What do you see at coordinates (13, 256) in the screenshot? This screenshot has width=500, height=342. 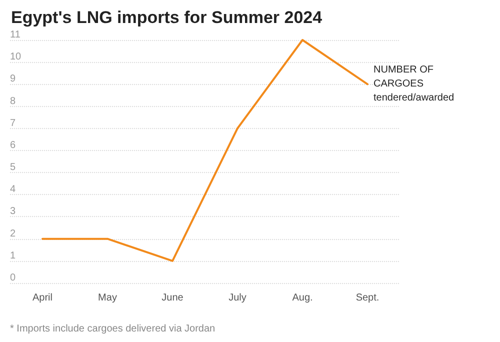 I see `y-tick-label: 1` at bounding box center [13, 256].